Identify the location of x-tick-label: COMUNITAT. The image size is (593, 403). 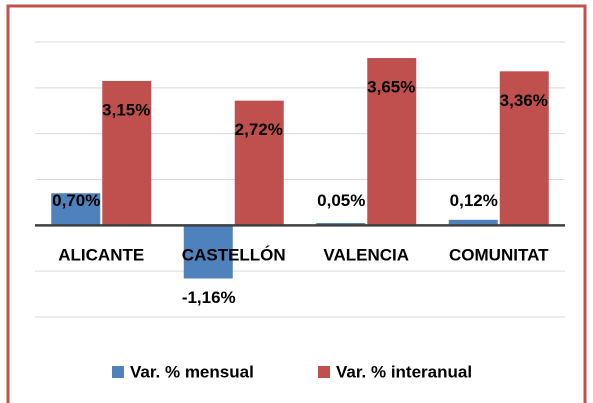
(499, 254).